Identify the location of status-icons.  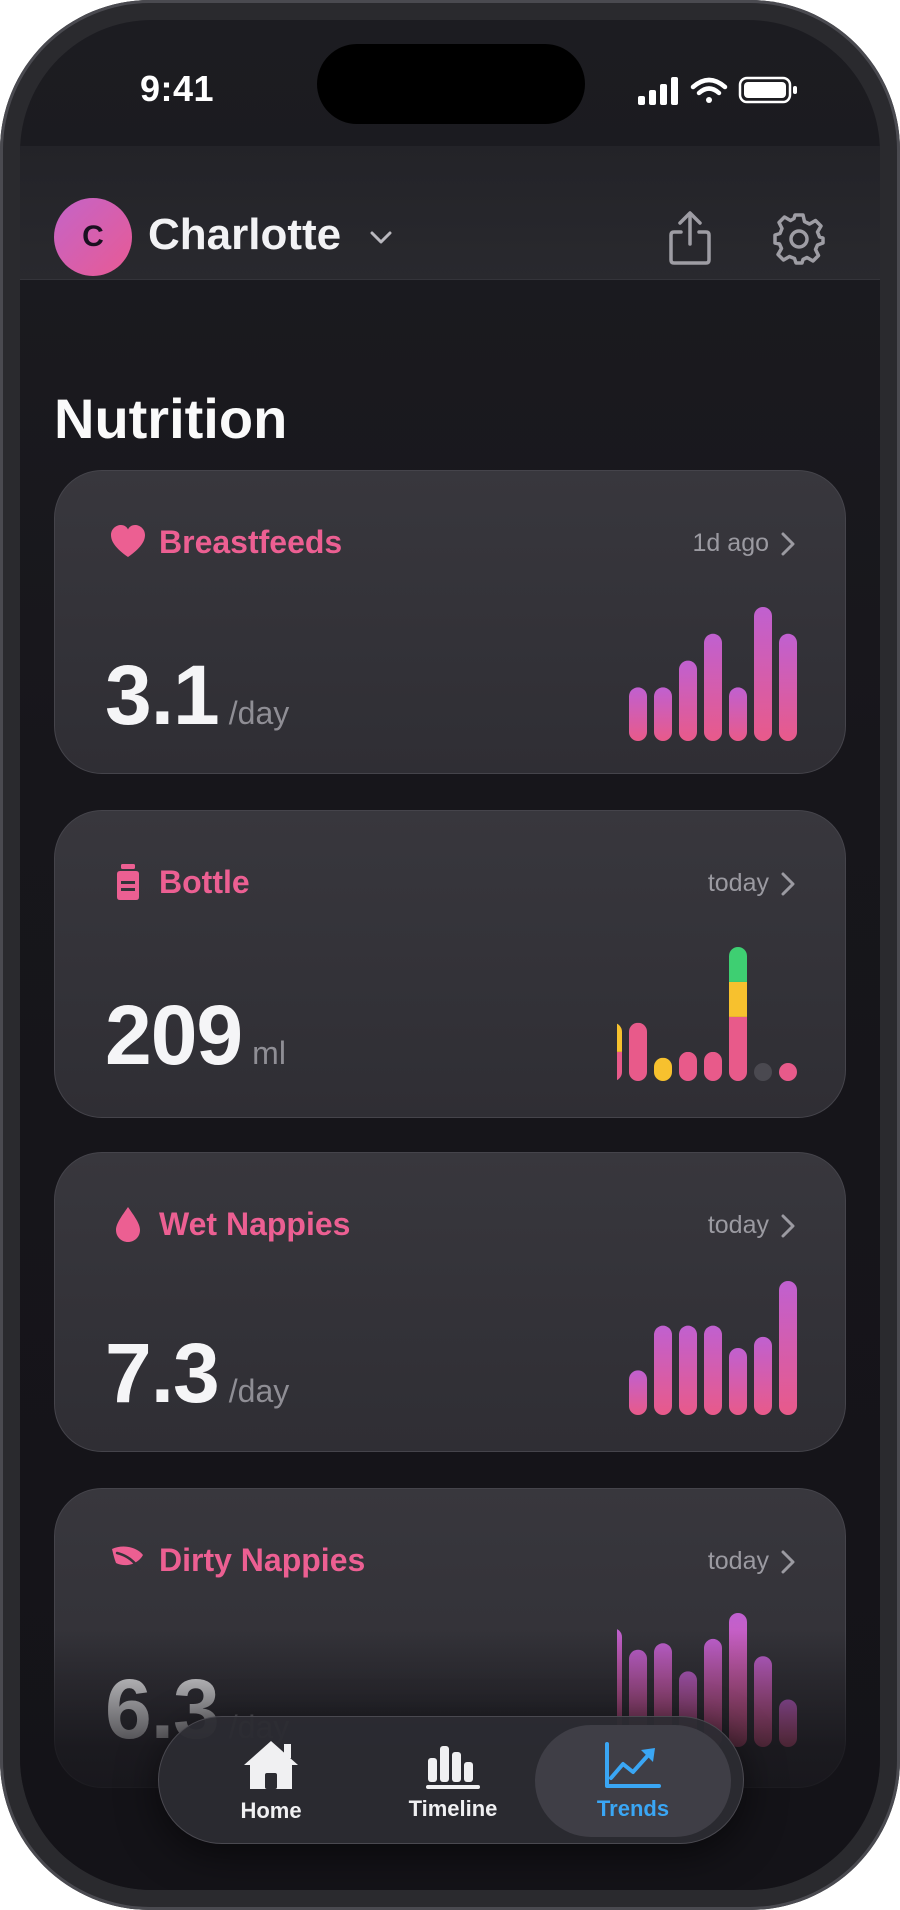
(717, 90).